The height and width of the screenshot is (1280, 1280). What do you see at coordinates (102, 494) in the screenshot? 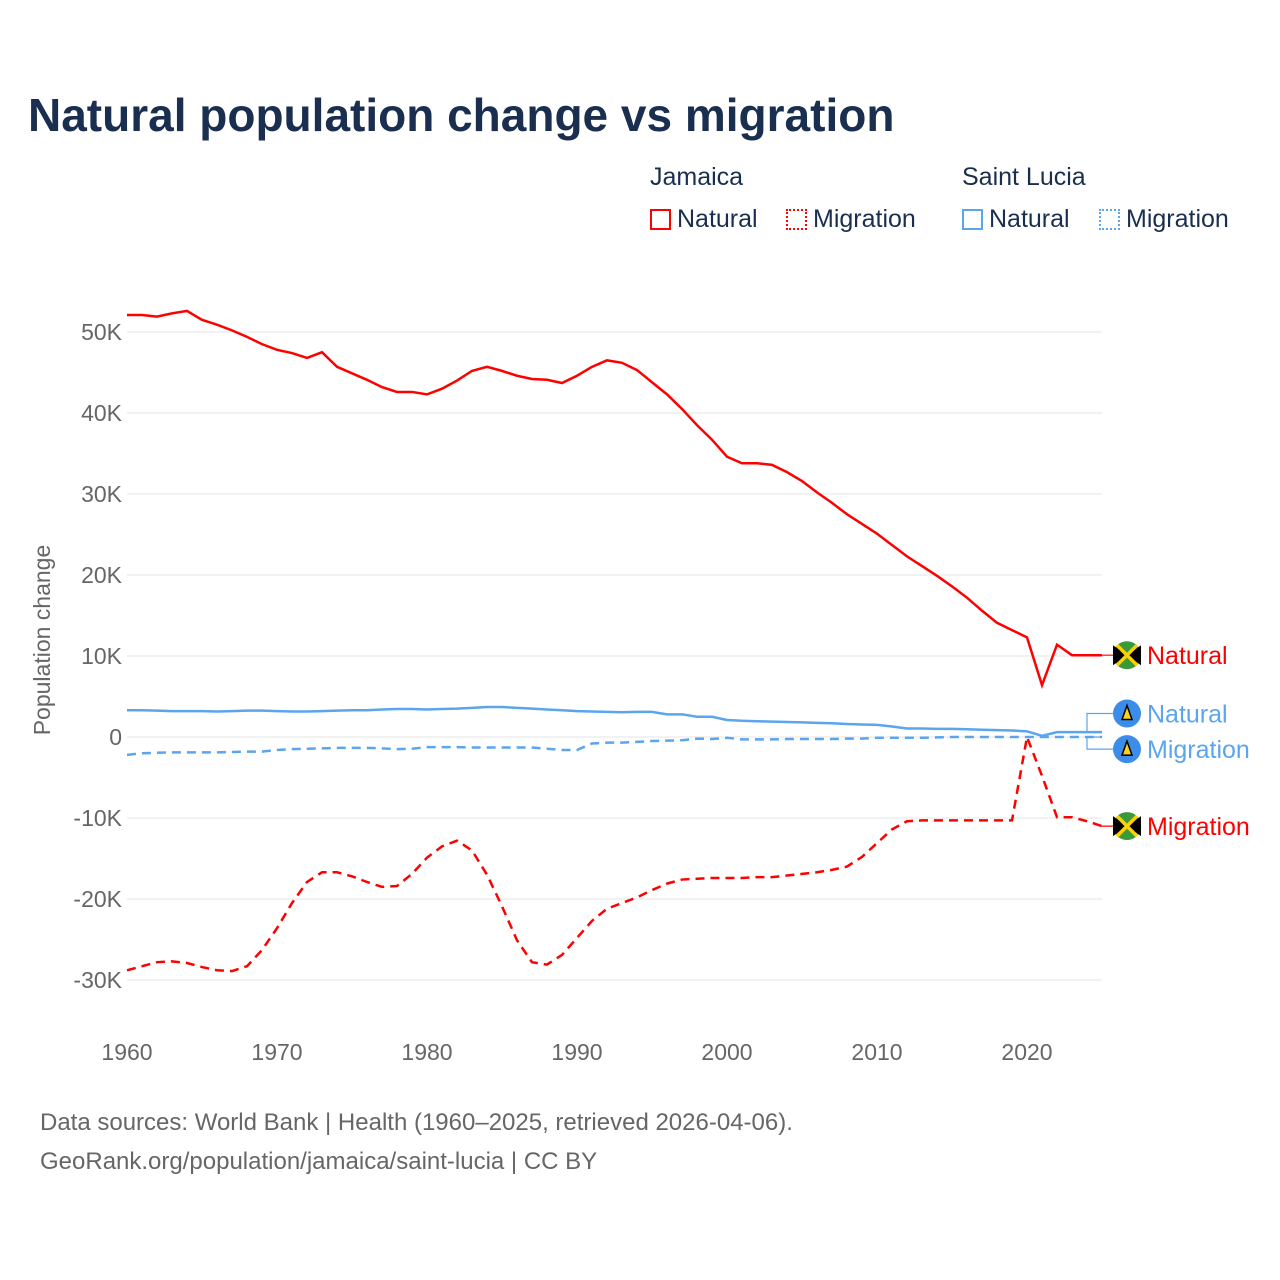
I see `y-tick-label: 30K` at bounding box center [102, 494].